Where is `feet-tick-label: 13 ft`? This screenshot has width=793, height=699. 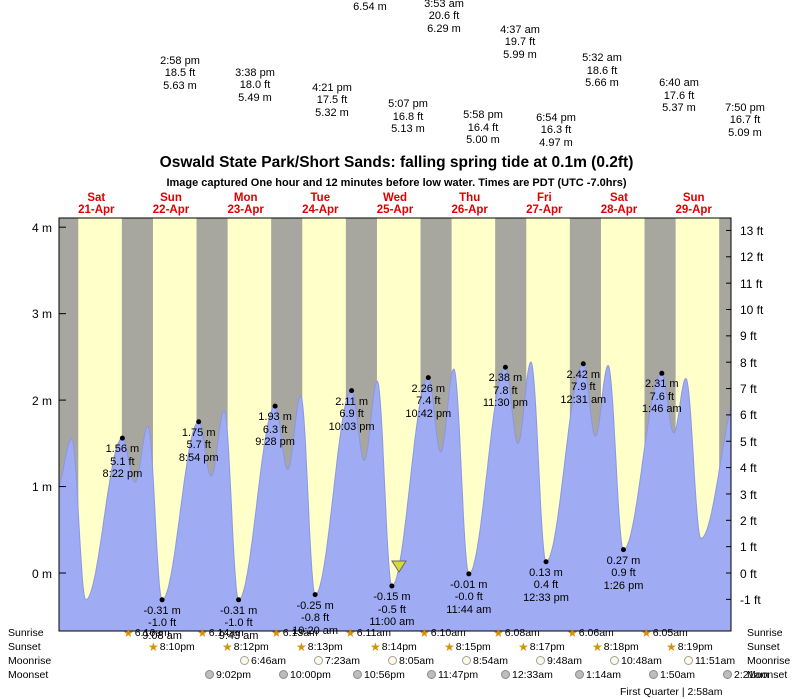 feet-tick-label: 13 ft is located at coordinates (752, 231).